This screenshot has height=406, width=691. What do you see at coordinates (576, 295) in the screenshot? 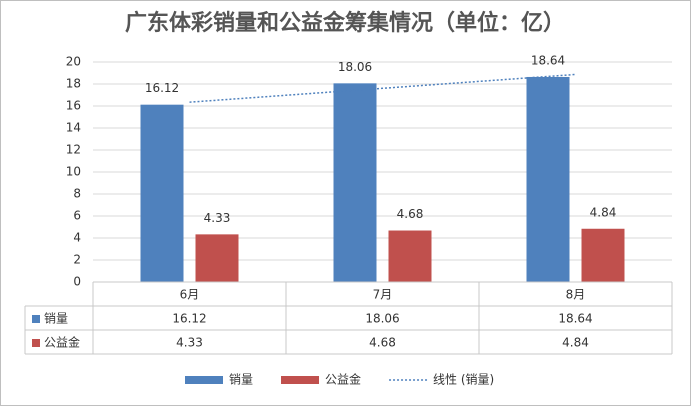
I see `x-tick-label: 8月` at bounding box center [576, 295].